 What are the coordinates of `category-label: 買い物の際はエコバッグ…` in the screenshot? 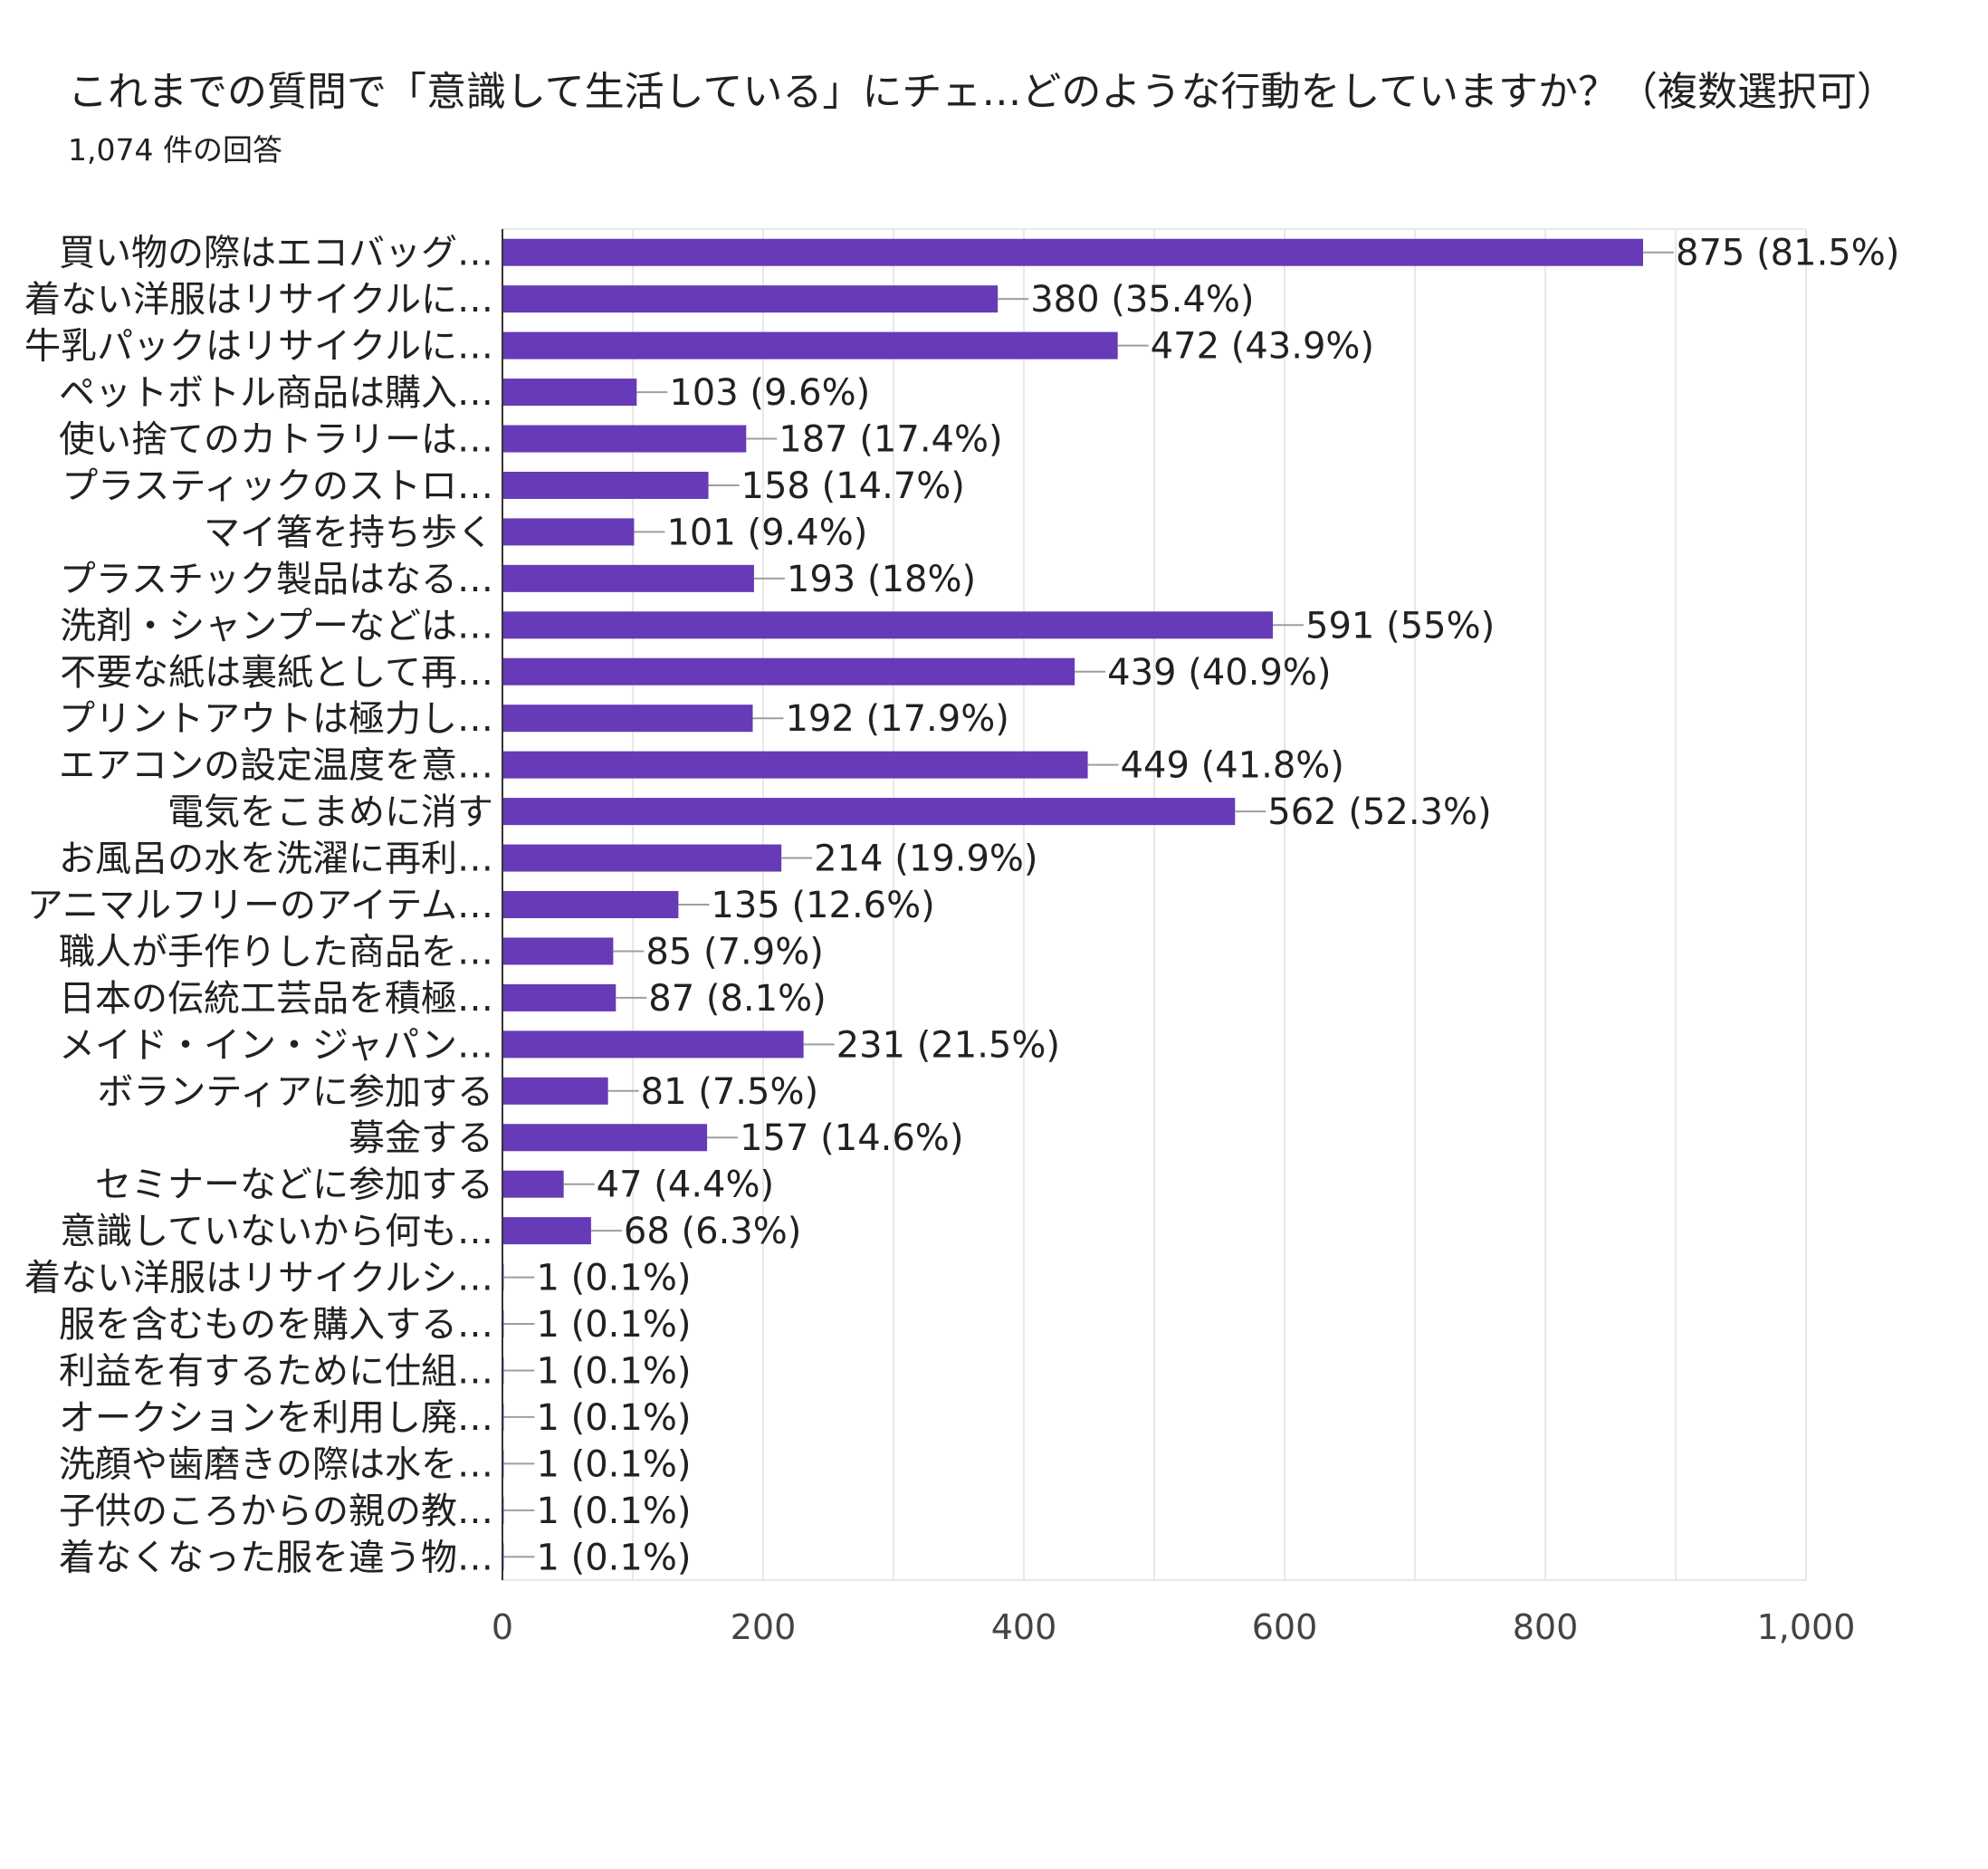 It's located at (276, 254).